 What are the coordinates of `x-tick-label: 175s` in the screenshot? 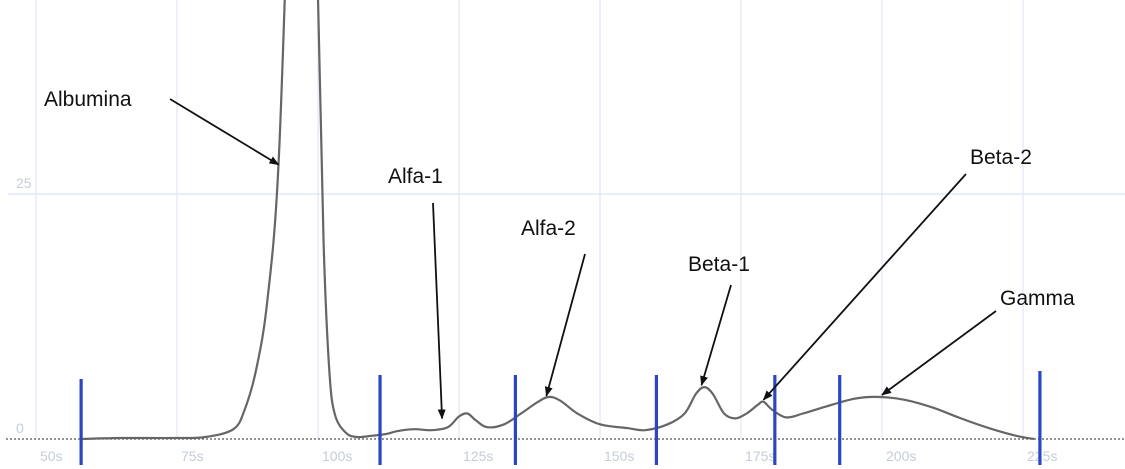 It's located at (760, 456).